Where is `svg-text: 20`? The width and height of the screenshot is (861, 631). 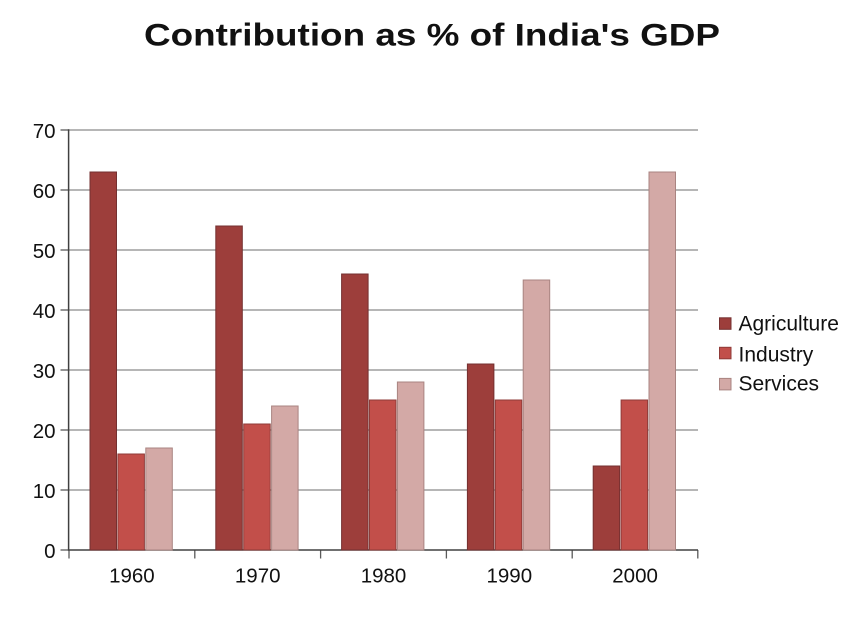 svg-text: 20 is located at coordinates (44, 431).